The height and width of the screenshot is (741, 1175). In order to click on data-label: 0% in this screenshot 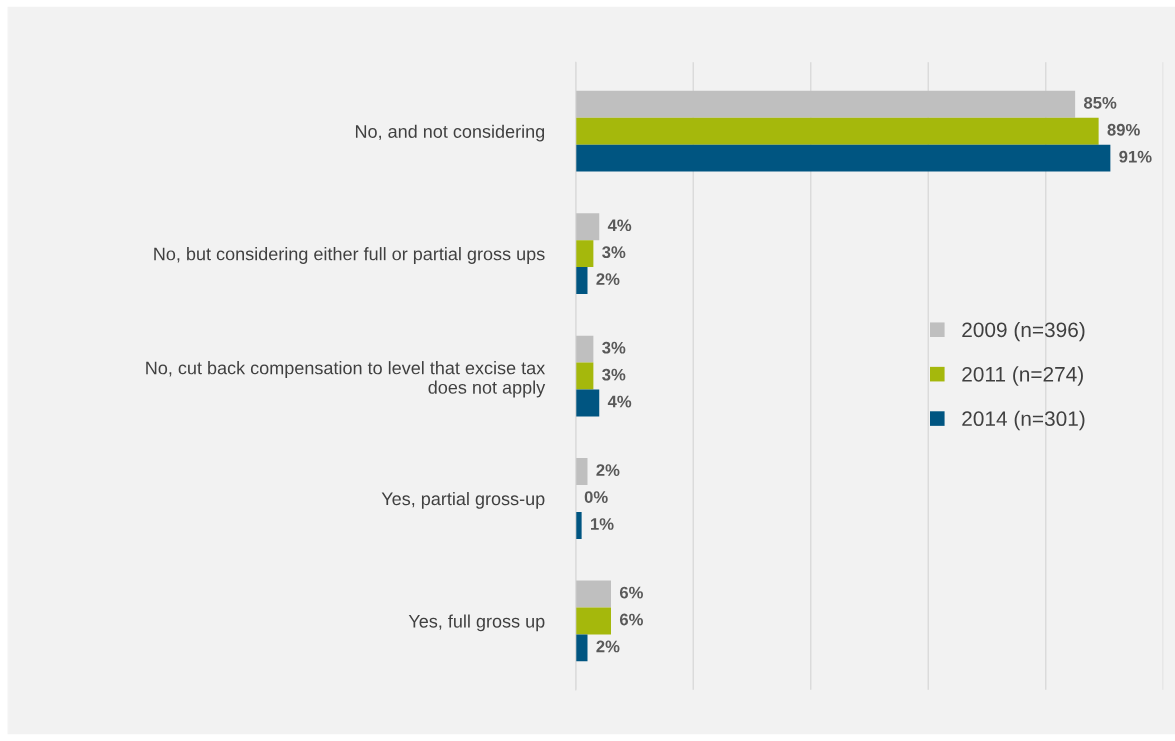, I will do `click(596, 497)`.